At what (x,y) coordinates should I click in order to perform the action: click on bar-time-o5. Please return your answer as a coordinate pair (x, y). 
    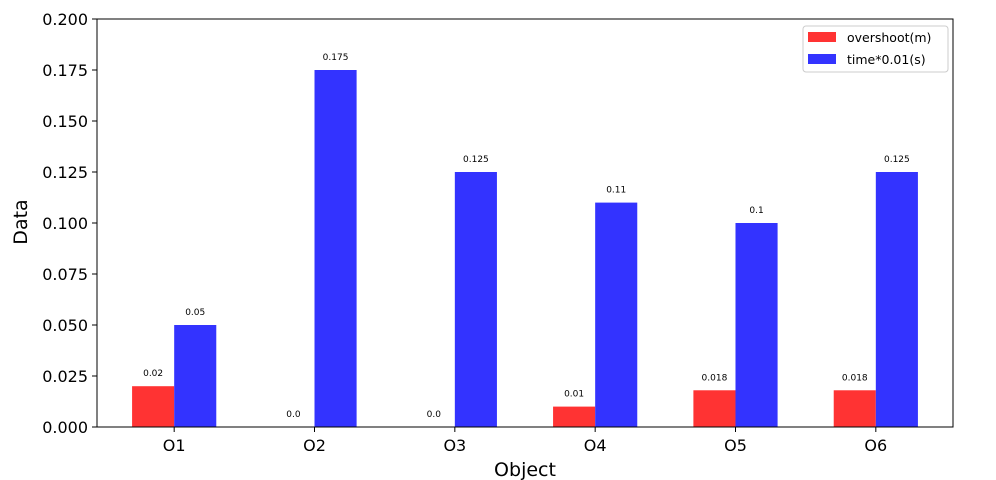
    Looking at the image, I should click on (756, 325).